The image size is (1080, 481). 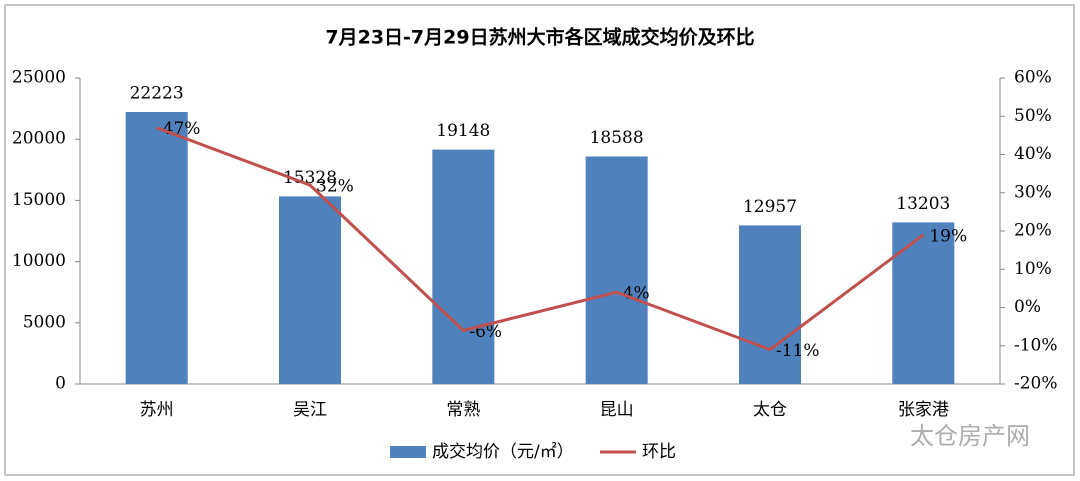 What do you see at coordinates (1033, 116) in the screenshot?
I see `y2-tick-label: 50%` at bounding box center [1033, 116].